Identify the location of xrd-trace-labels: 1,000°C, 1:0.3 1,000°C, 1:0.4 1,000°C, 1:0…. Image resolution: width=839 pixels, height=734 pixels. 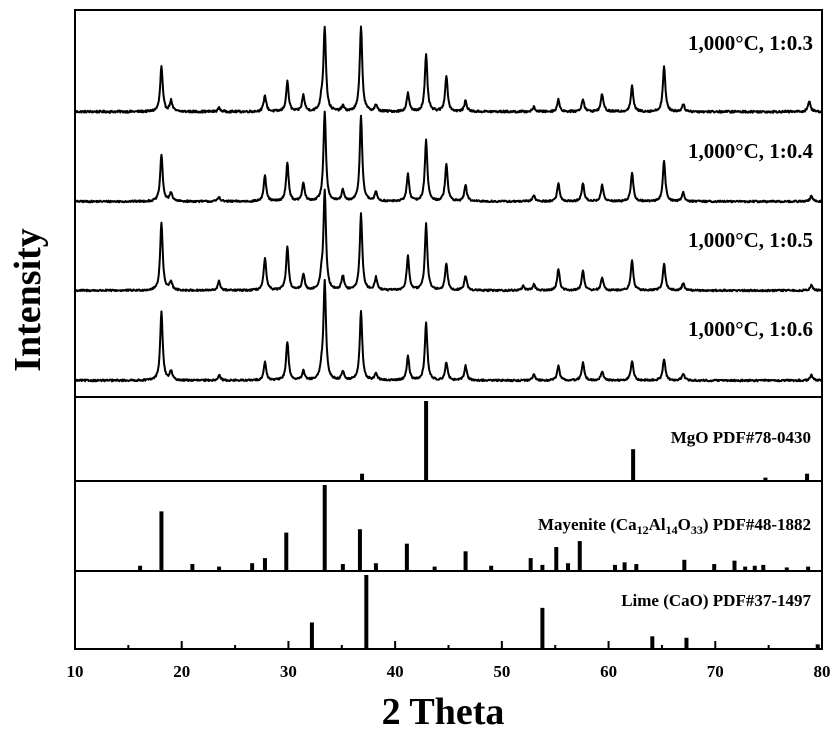
(751, 186).